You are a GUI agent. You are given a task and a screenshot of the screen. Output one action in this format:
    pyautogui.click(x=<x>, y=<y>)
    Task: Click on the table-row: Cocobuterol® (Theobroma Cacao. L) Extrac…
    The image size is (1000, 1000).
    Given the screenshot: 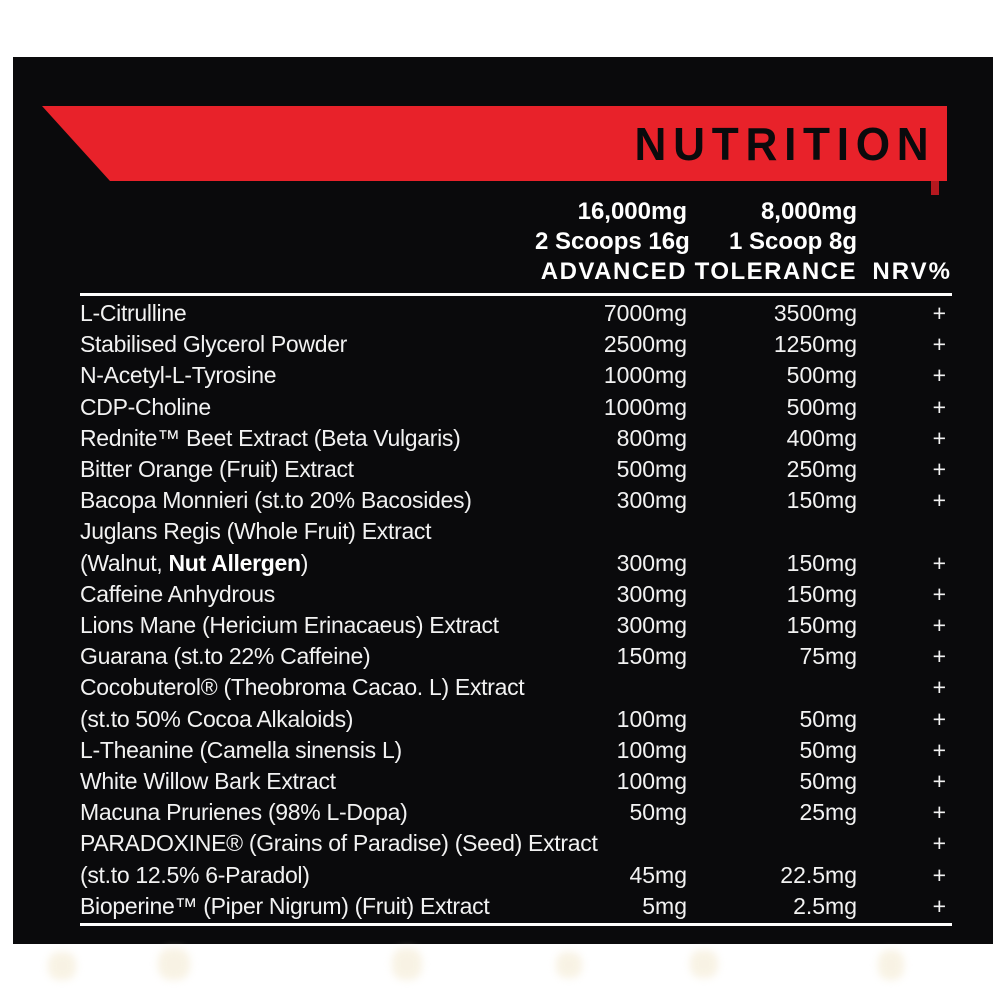 What is the action you would take?
    pyautogui.click(x=516, y=687)
    